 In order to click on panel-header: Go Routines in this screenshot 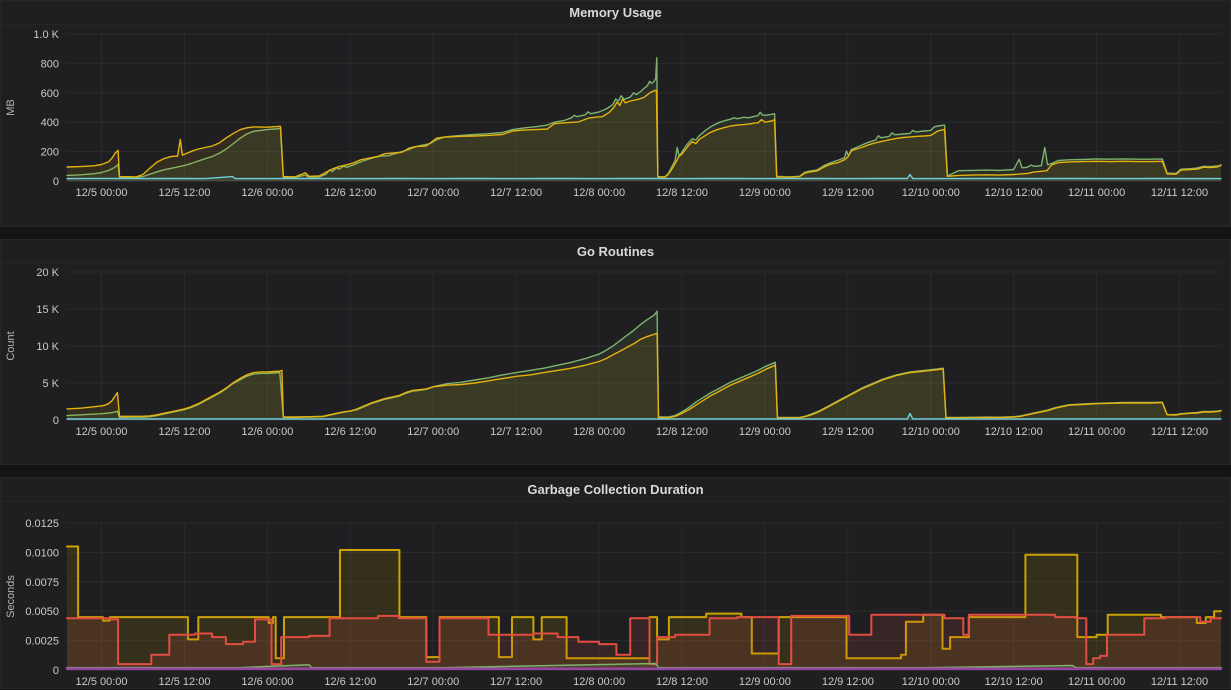, I will do `click(615, 252)`.